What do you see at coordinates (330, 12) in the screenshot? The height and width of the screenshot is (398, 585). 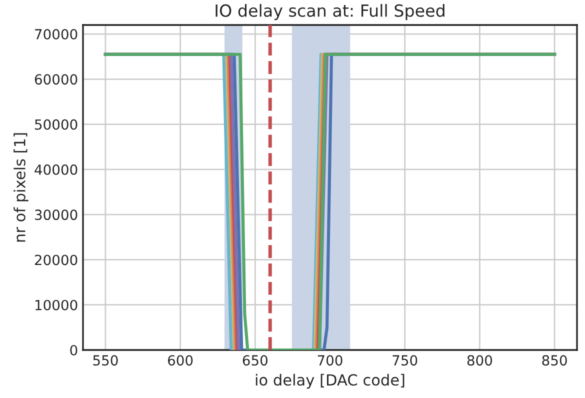 I see `chart-title: IO delay scan at: Full Speed` at bounding box center [330, 12].